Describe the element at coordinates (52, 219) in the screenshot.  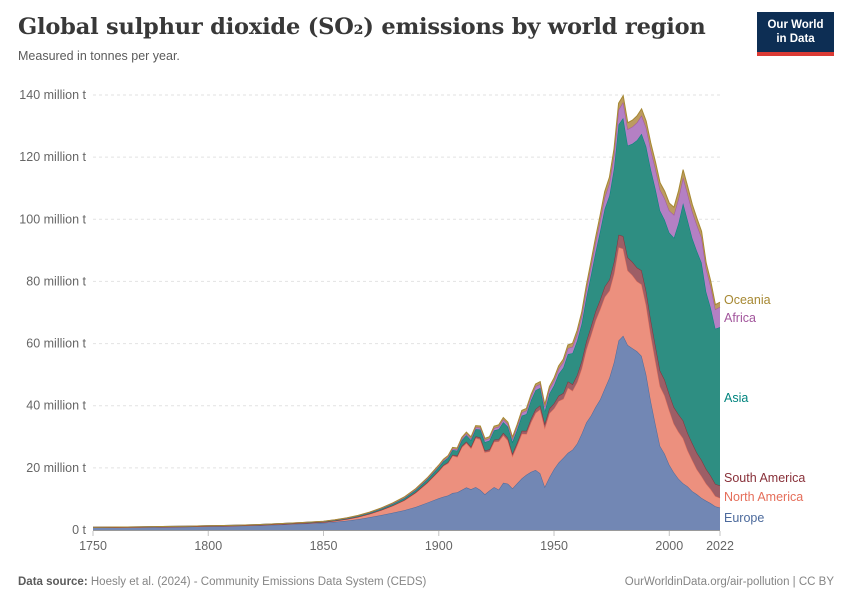
I see `y-axis-label: 100 million t` at that location.